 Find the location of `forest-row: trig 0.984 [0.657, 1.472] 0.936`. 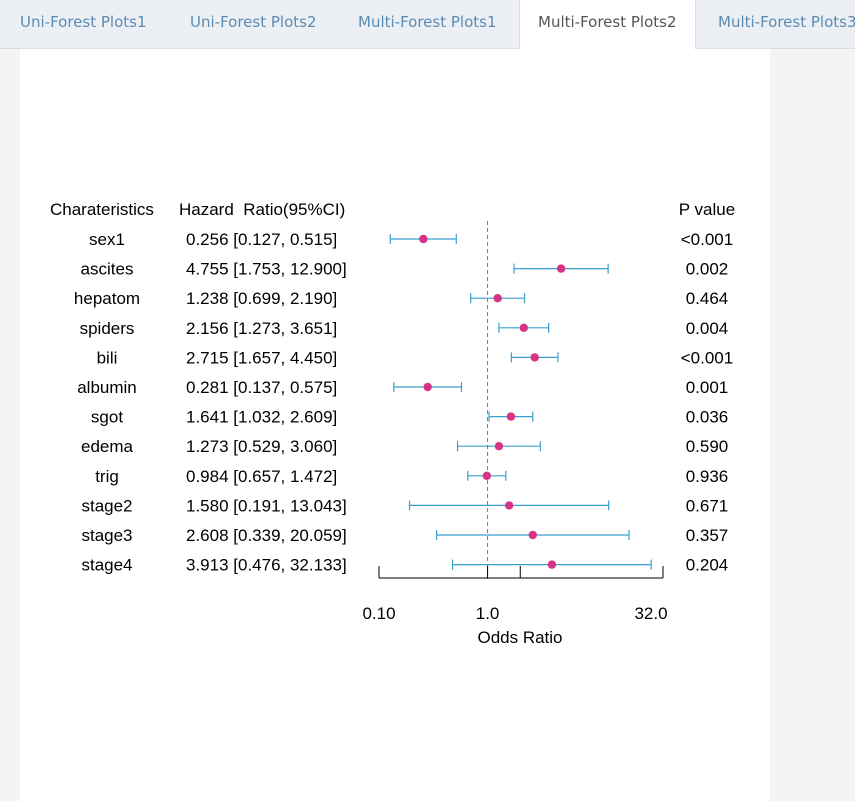

forest-row: trig 0.984 [0.657, 1.472] 0.936 is located at coordinates (411, 476).